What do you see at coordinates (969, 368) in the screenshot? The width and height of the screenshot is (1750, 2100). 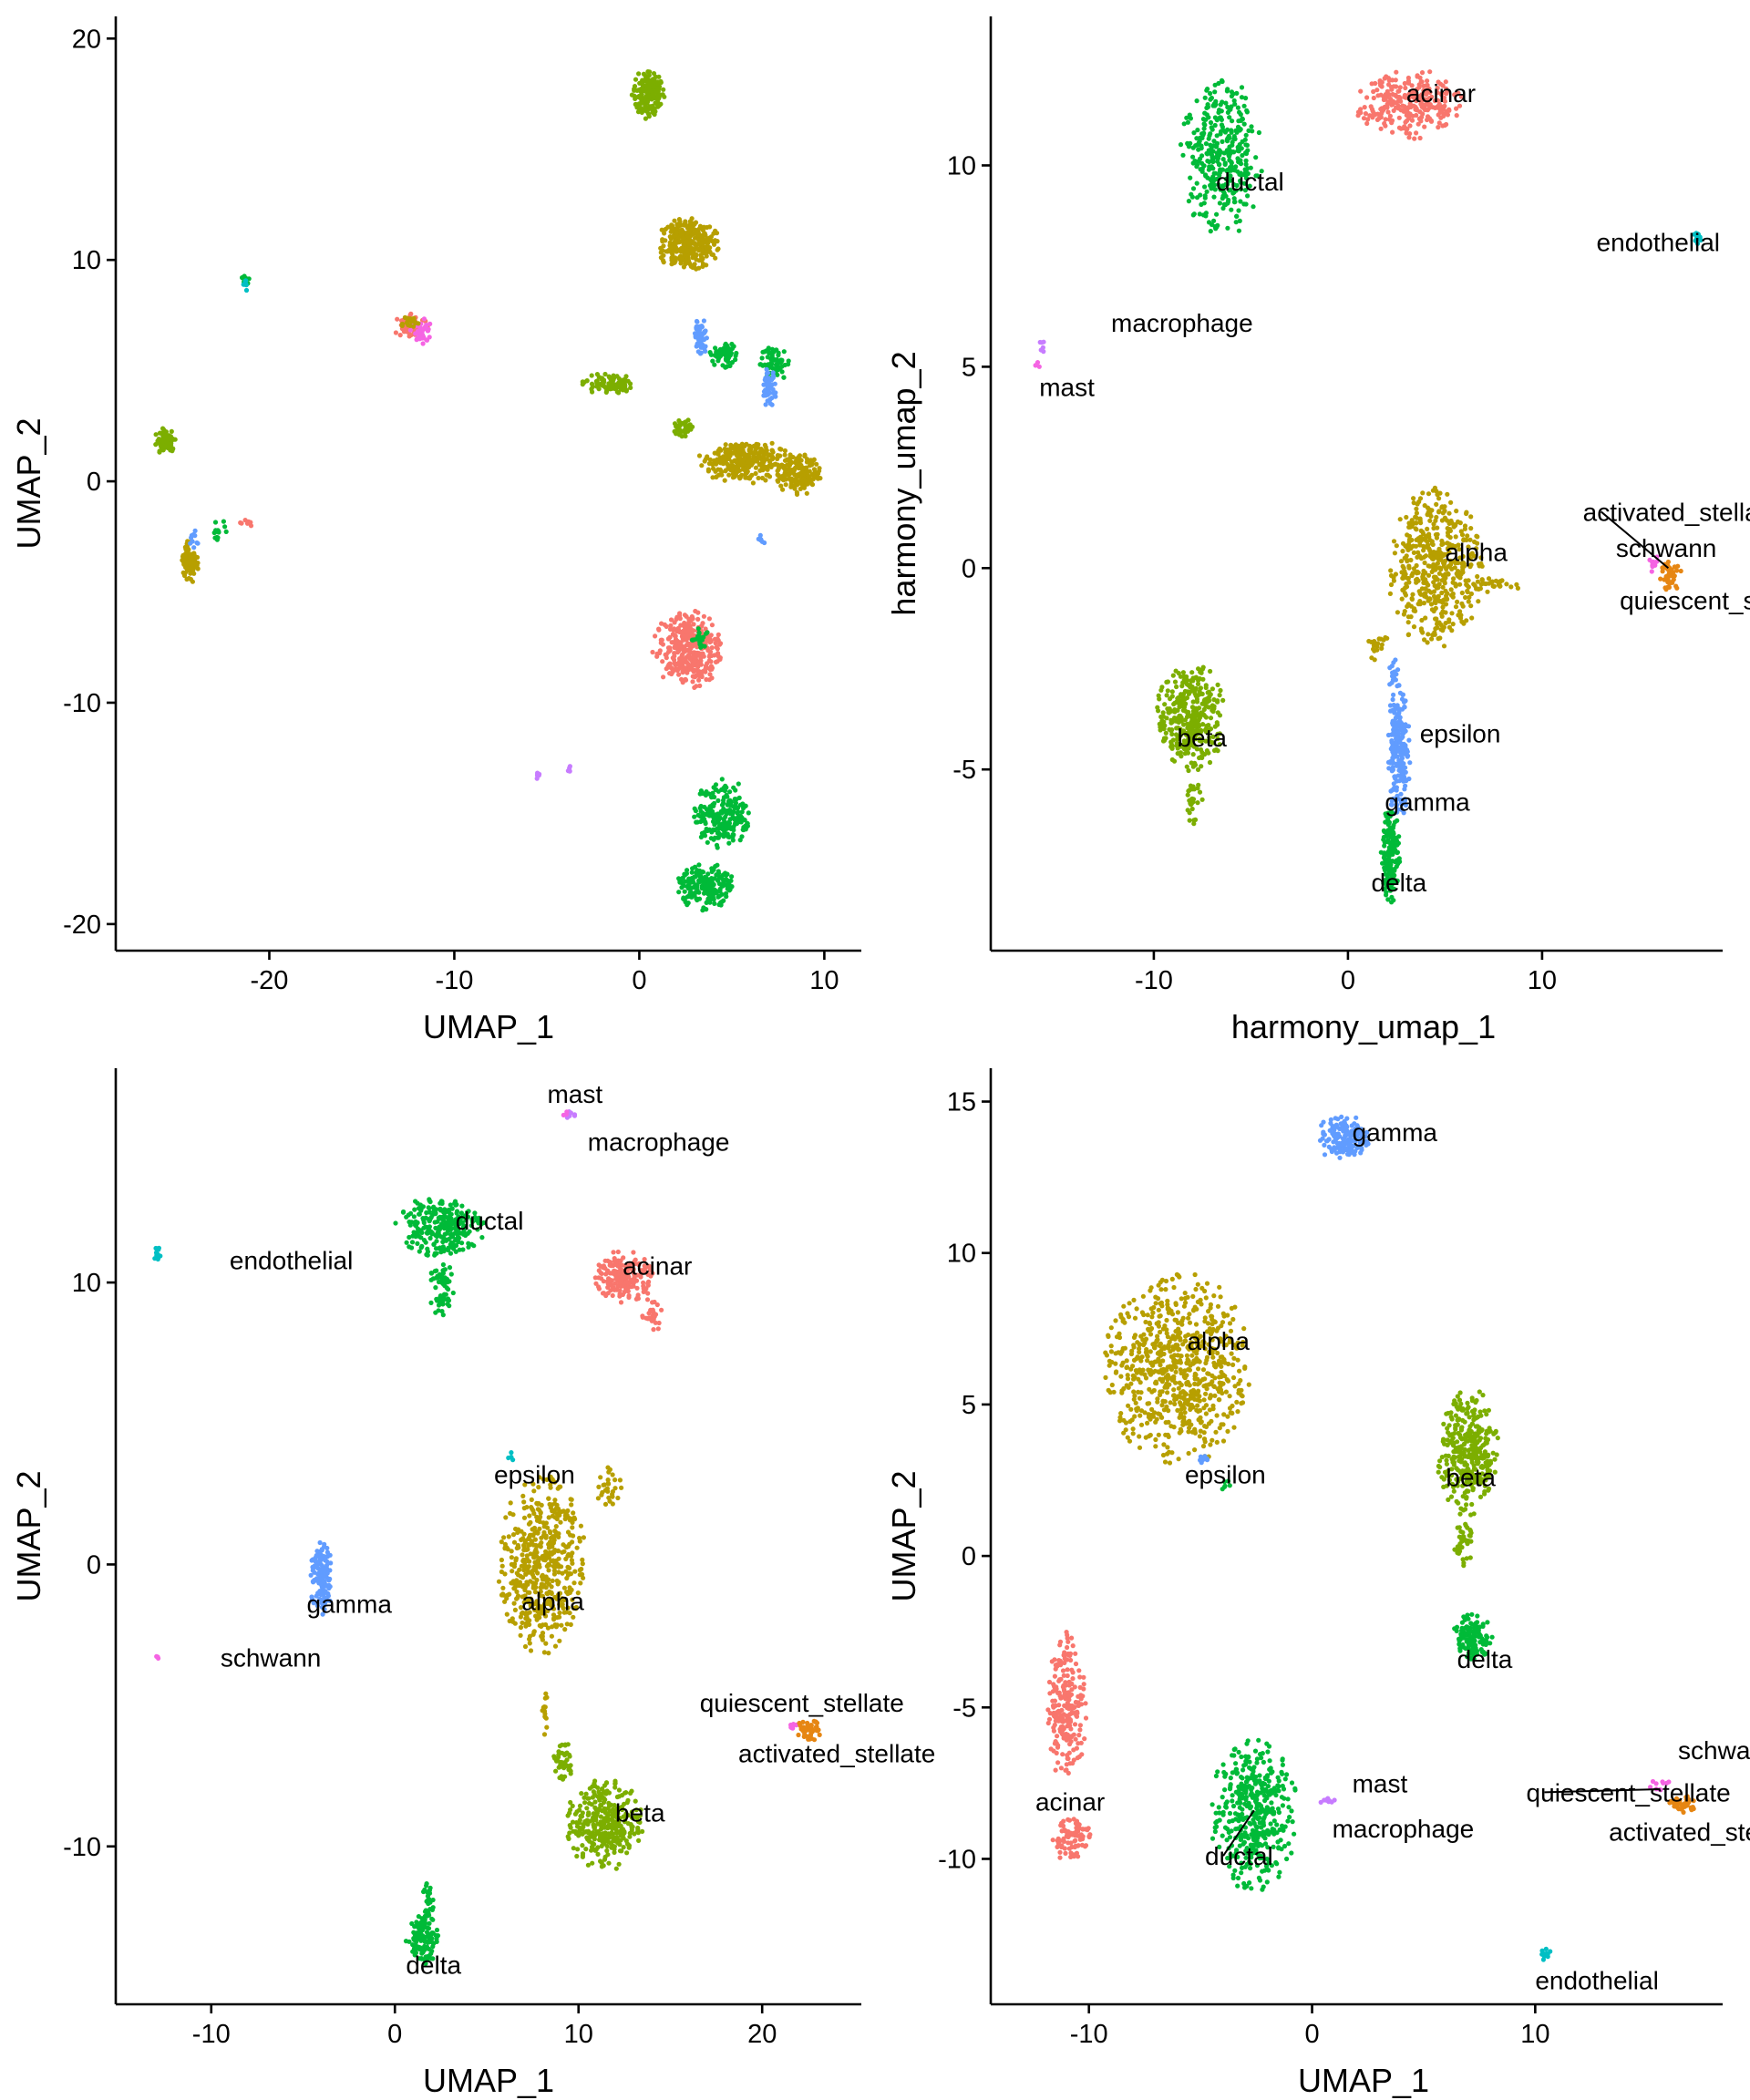 I see `y-tick-label: 5` at bounding box center [969, 368].